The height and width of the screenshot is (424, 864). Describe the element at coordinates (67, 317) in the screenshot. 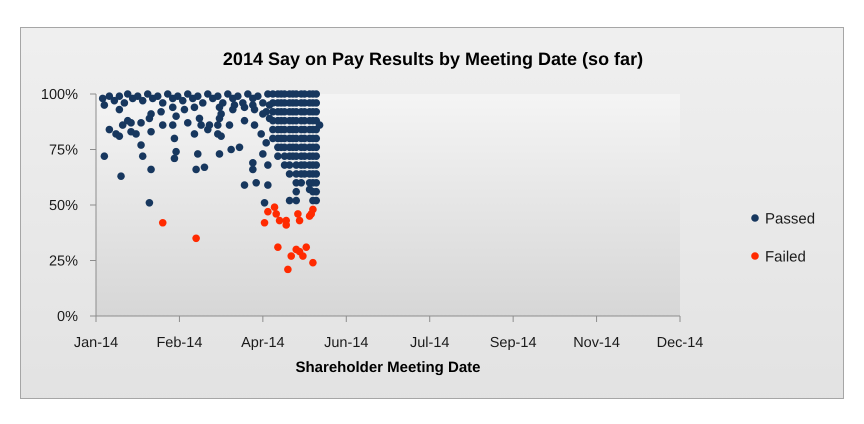

I see `y-tick-label: 0%` at that location.